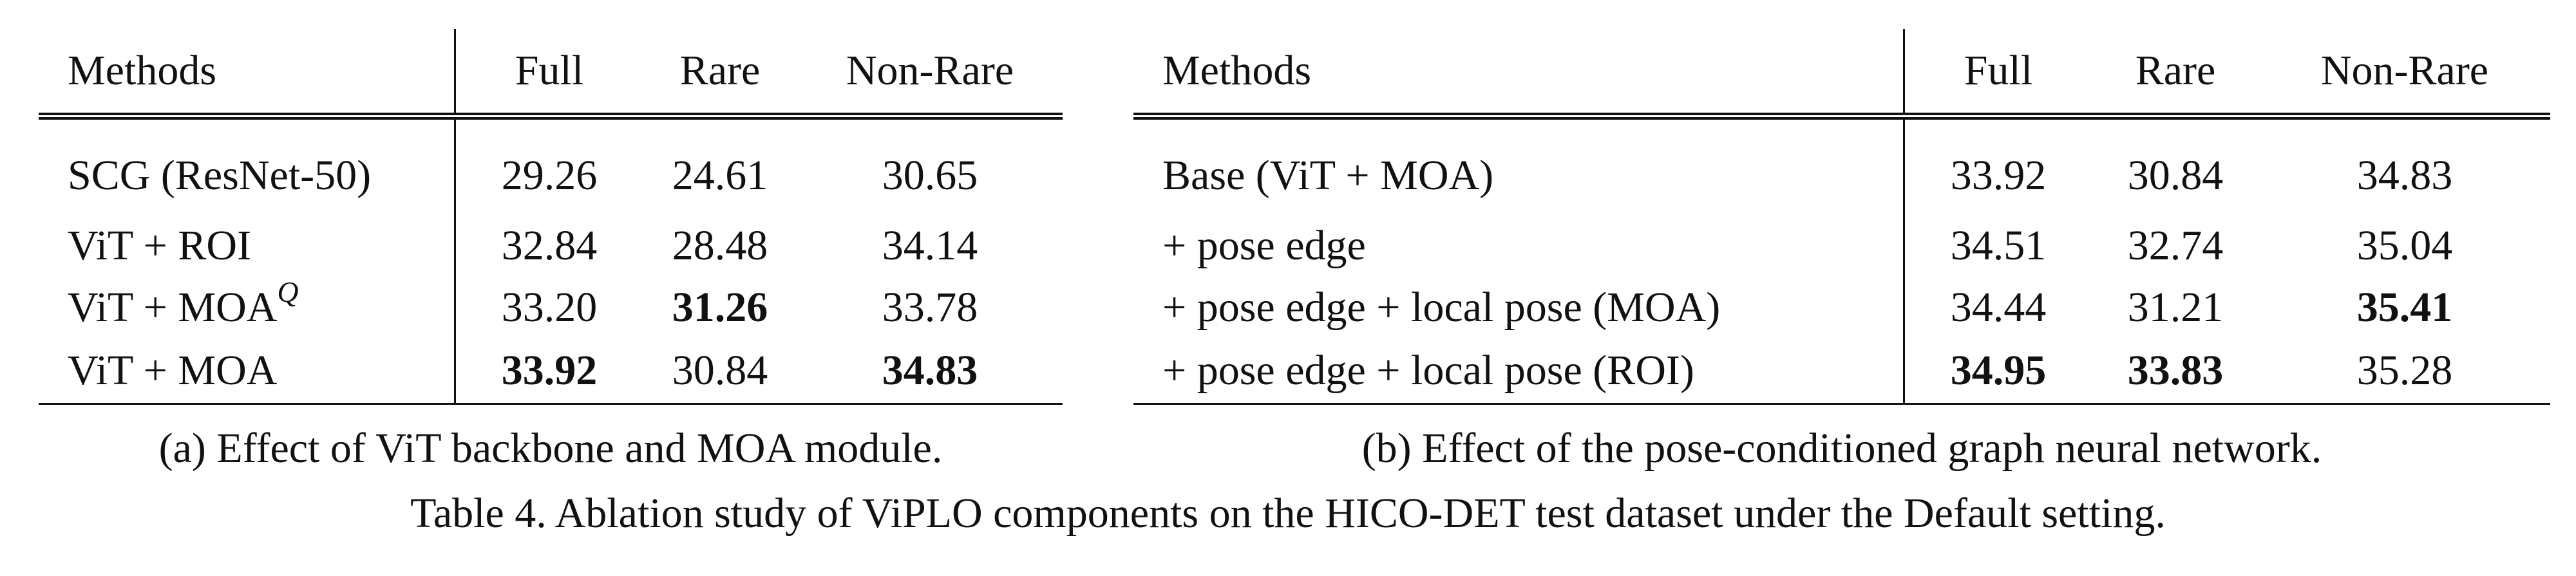 The width and height of the screenshot is (2576, 576). Describe the element at coordinates (720, 245) in the screenshot. I see `rare-cell: 28.48` at that location.